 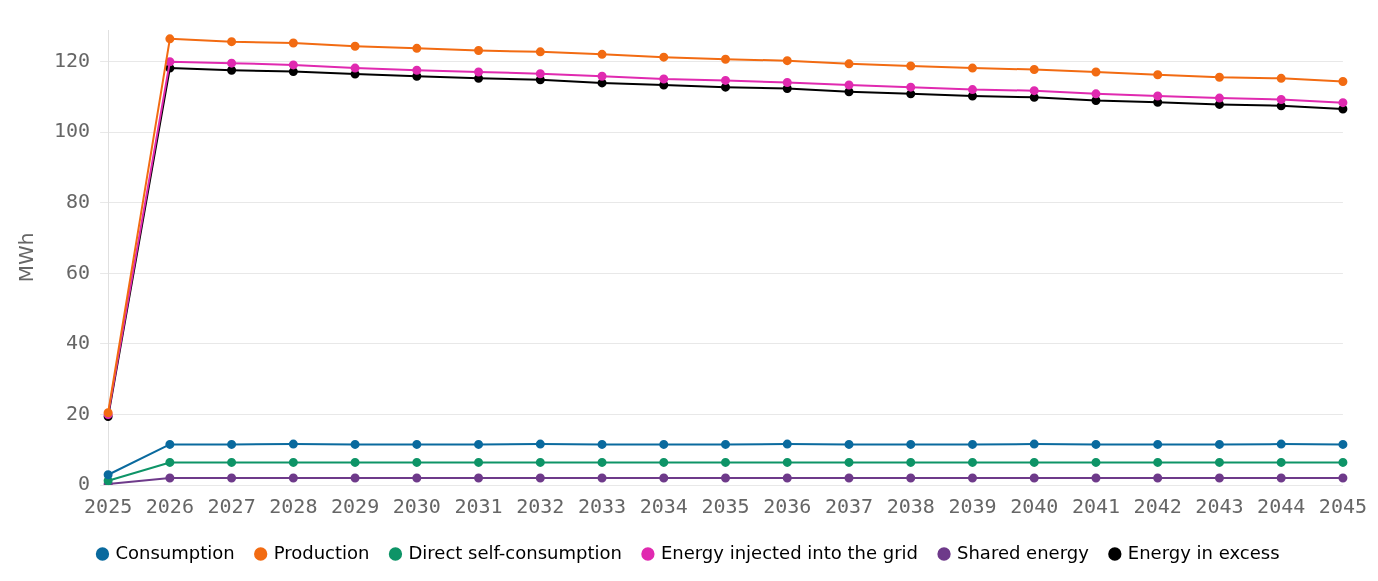 I want to click on legend-label: Consumption, so click(x=175, y=552).